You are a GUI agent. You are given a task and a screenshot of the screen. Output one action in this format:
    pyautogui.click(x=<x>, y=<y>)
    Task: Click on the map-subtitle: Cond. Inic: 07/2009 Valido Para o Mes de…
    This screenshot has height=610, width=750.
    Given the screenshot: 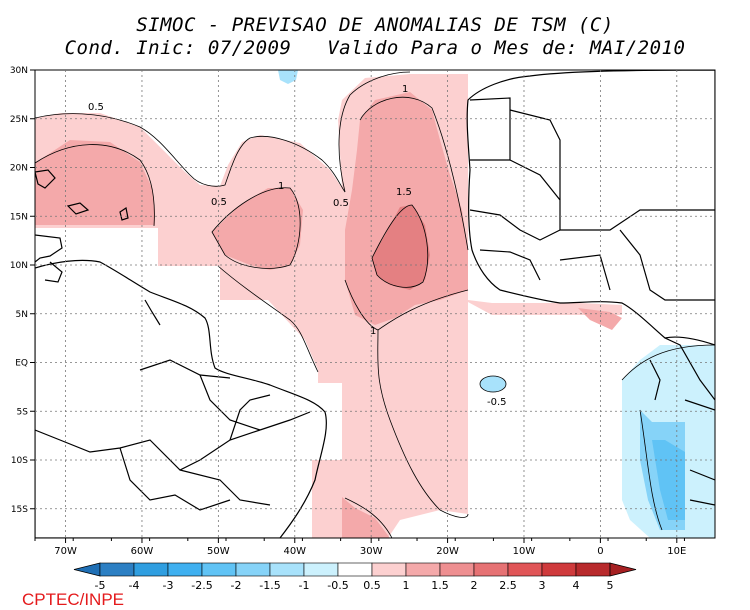 What is the action you would take?
    pyautogui.click(x=375, y=48)
    